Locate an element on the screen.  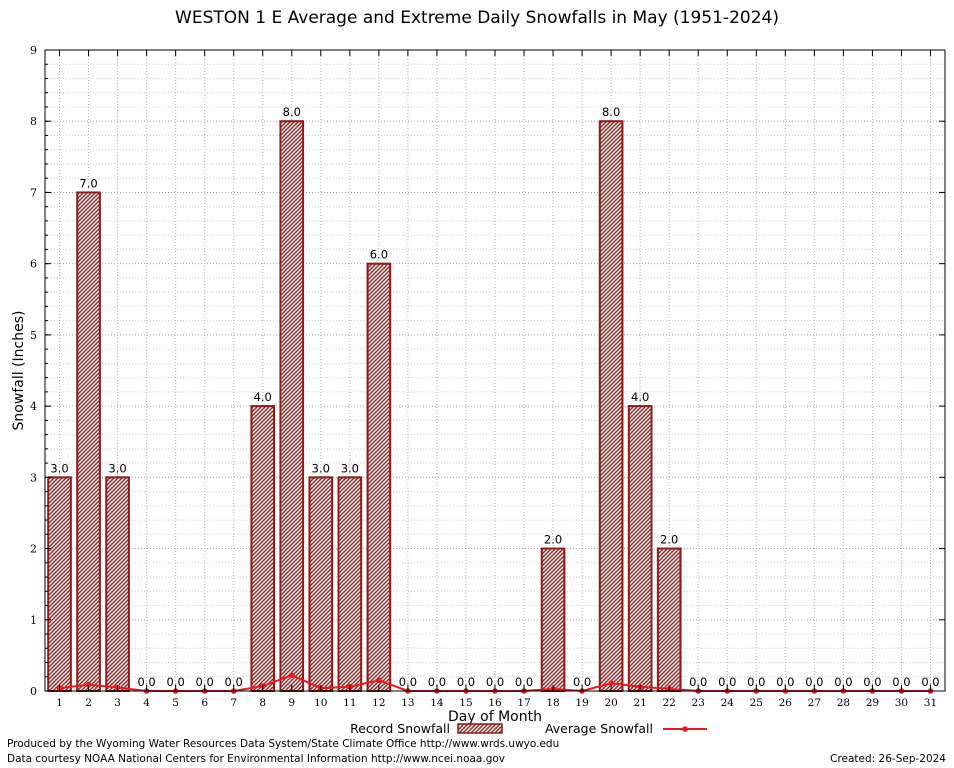
x-tick-label: 23 is located at coordinates (698, 703).